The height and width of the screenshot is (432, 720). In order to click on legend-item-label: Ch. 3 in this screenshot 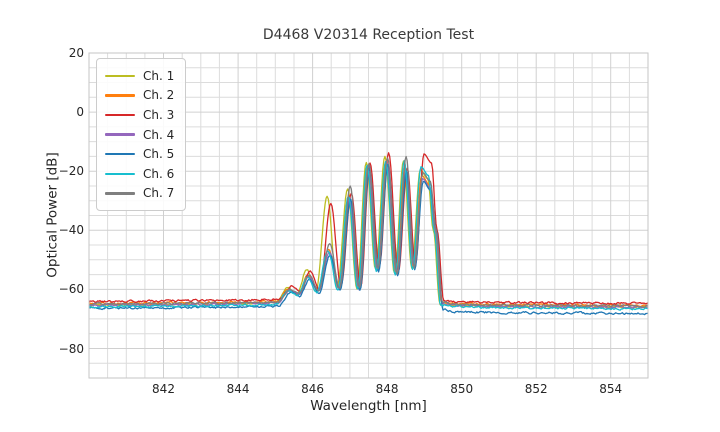, I will do `click(159, 114)`.